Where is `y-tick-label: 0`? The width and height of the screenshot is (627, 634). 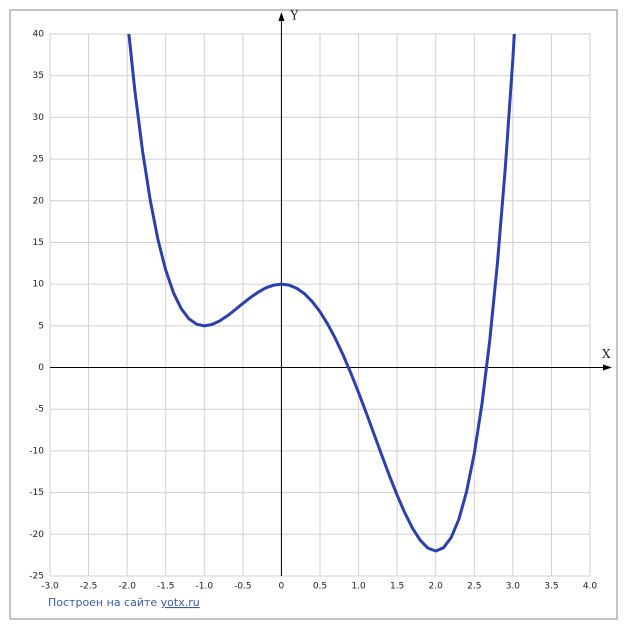
y-tick-label: 0 is located at coordinates (41, 368).